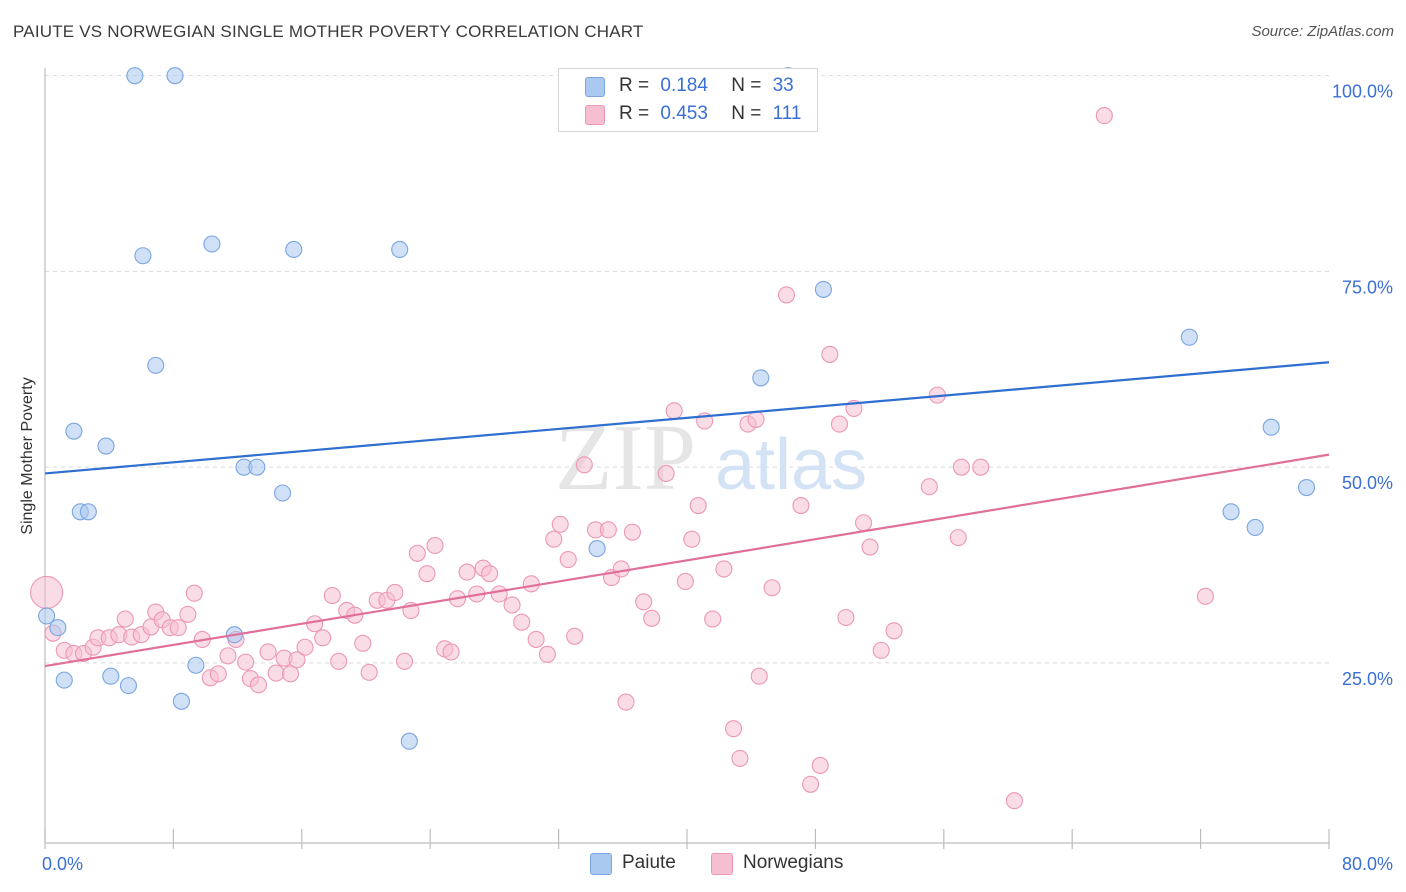 This screenshot has width=1406, height=892. Describe the element at coordinates (787, 113) in the screenshot. I see `n-value: 111` at that location.